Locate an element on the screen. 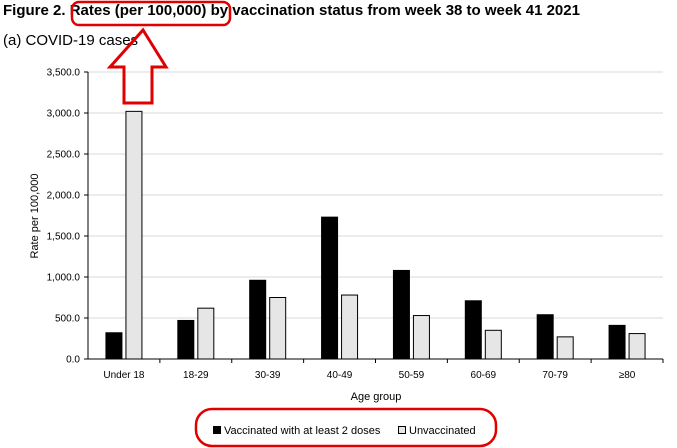 Image resolution: width=677 pixels, height=448 pixels. y-tick-label: 3,000.0 is located at coordinates (64, 114).